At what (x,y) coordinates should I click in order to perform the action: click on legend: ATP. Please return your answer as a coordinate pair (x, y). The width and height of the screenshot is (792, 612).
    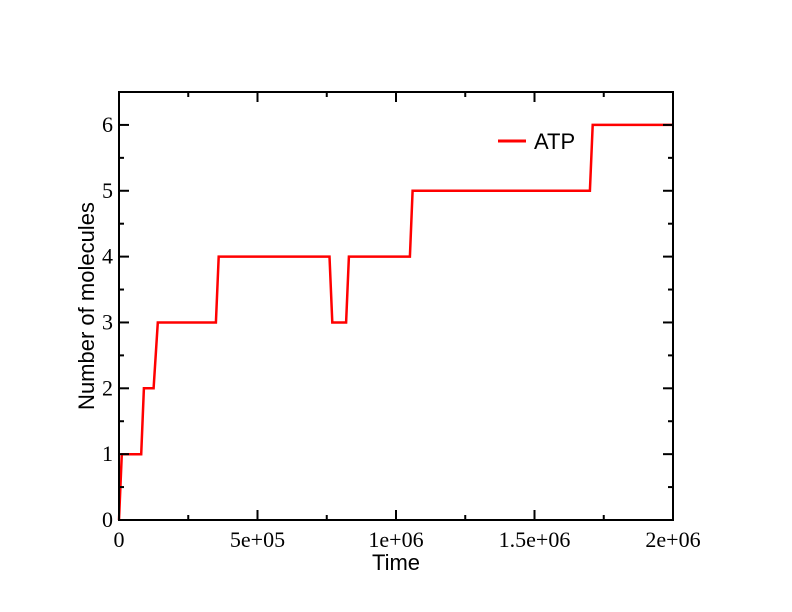
    Looking at the image, I should click on (536, 141).